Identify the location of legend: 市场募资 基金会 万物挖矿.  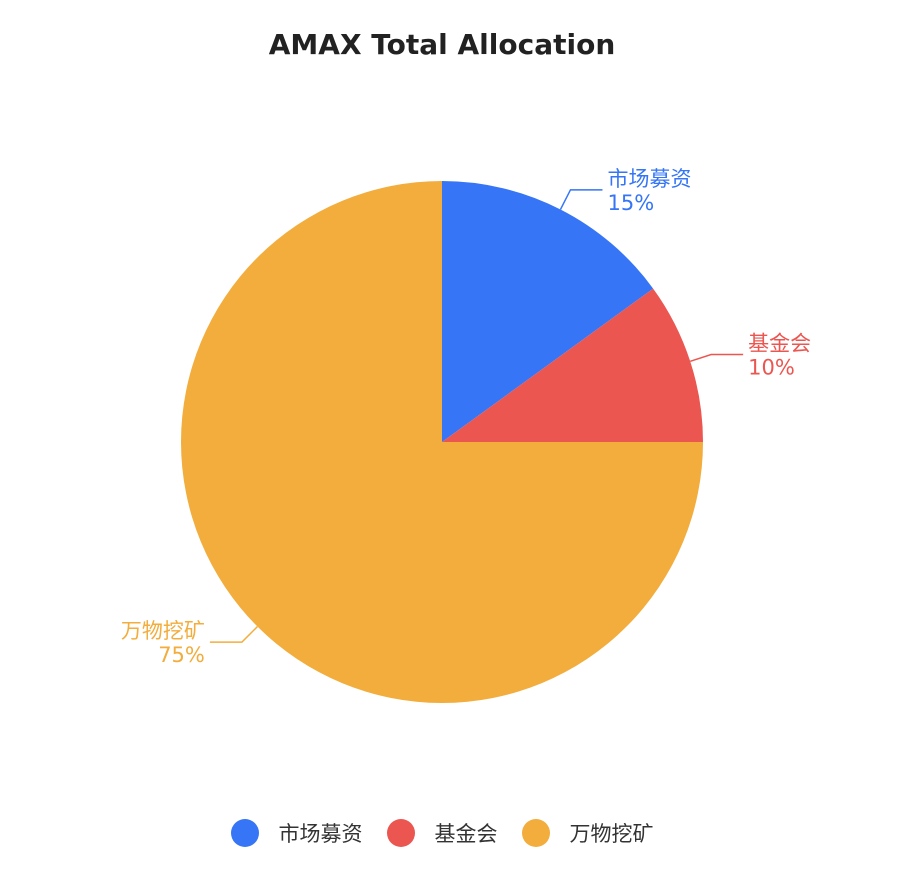
(442, 833).